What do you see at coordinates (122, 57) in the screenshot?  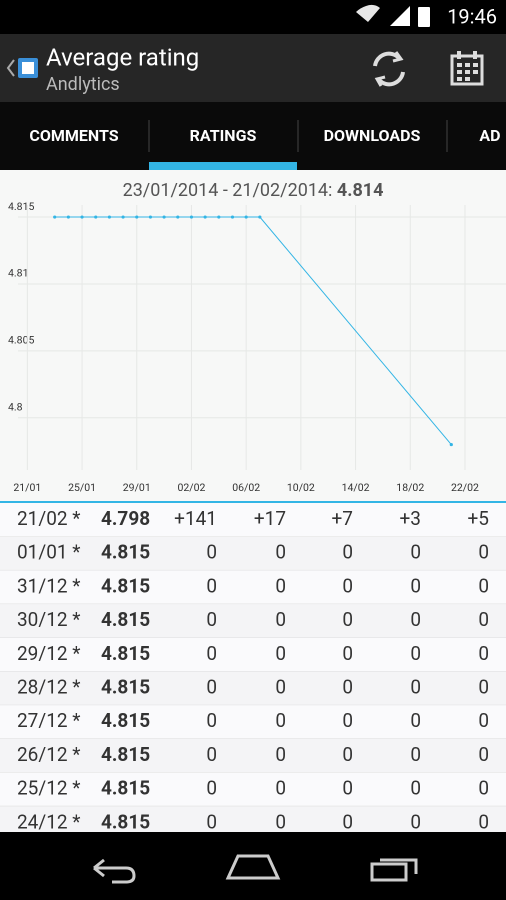 I see `title: Average rating` at bounding box center [122, 57].